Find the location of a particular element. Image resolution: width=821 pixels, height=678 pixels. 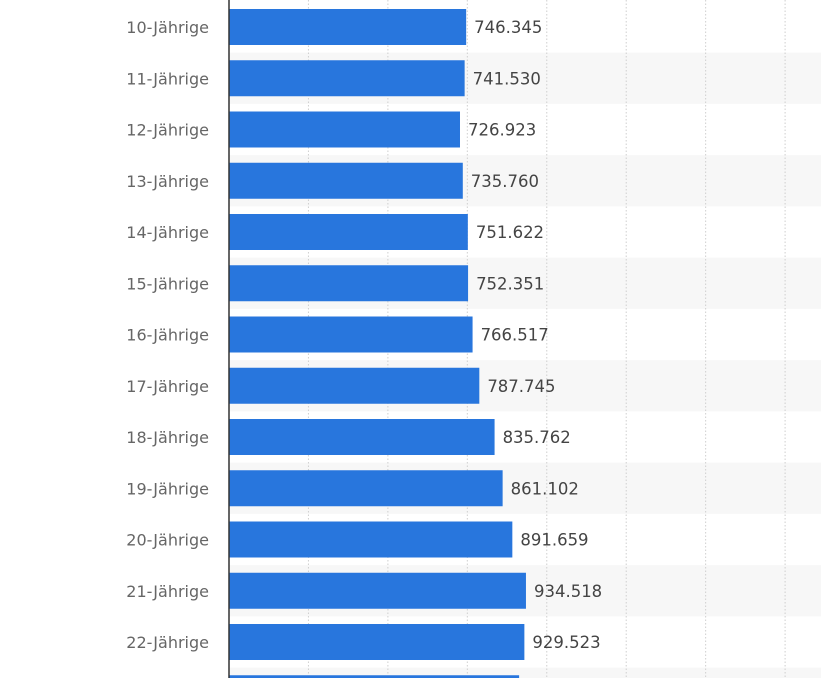

category-label: 18-Jährige is located at coordinates (167, 437).